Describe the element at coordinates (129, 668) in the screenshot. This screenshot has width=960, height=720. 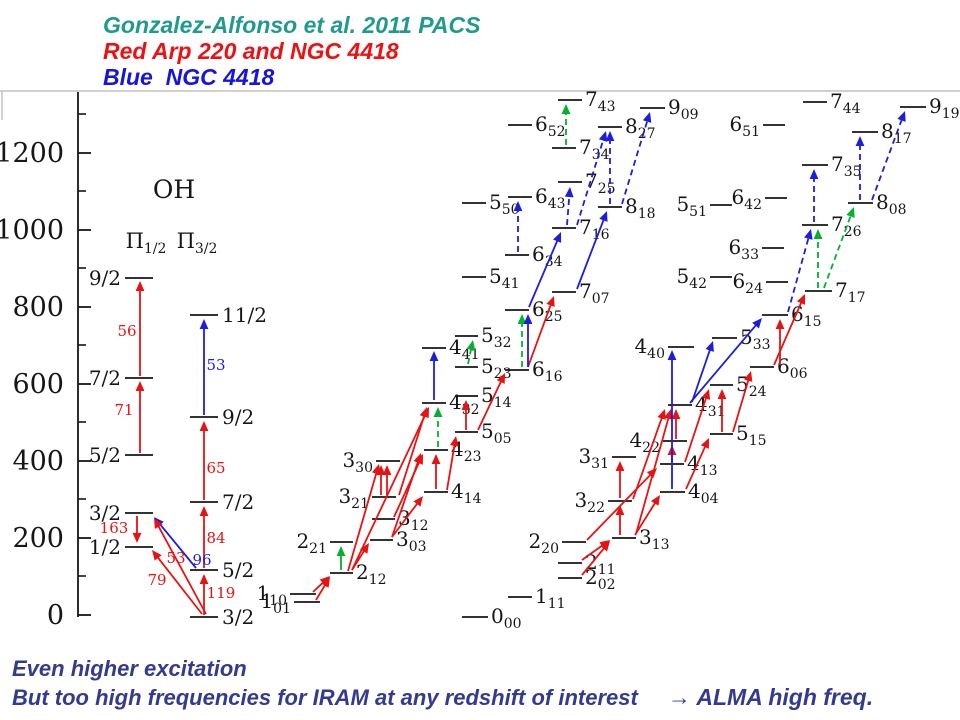
I see `caption-line1: Even higher excitation` at that location.